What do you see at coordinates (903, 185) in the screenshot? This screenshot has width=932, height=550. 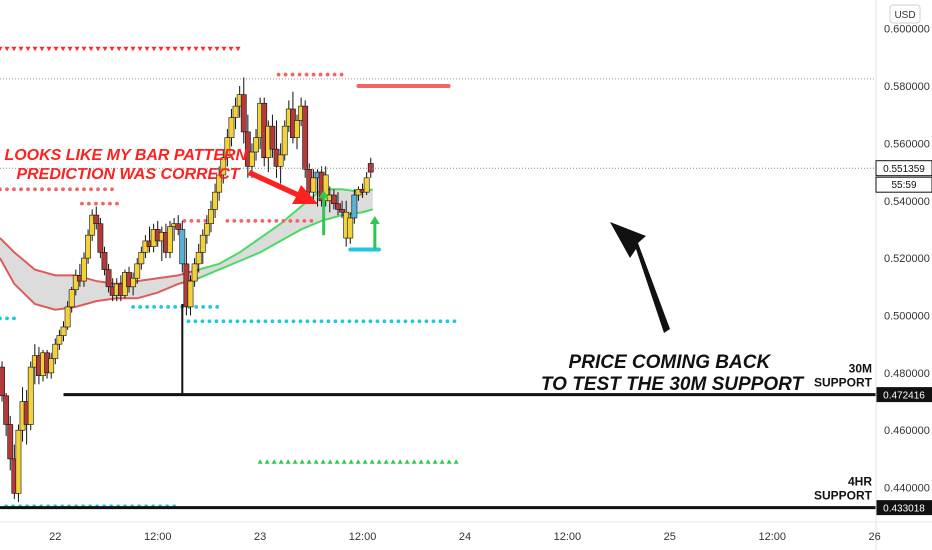 I see `countdown-value: 55:59` at bounding box center [903, 185].